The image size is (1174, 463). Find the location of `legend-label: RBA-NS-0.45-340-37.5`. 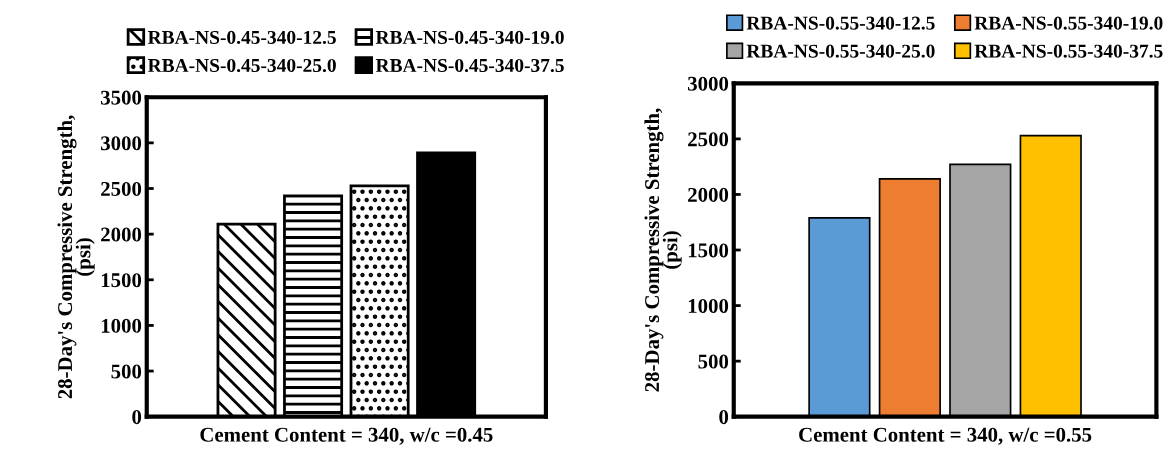

legend-label: RBA-NS-0.45-340-37.5 is located at coordinates (469, 65).